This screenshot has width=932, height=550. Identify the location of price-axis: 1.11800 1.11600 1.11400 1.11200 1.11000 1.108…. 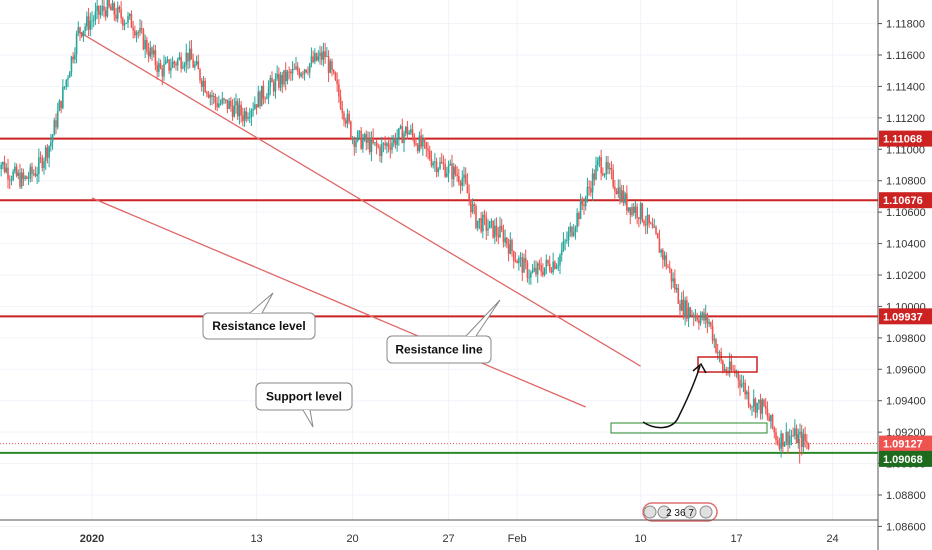
(904, 275).